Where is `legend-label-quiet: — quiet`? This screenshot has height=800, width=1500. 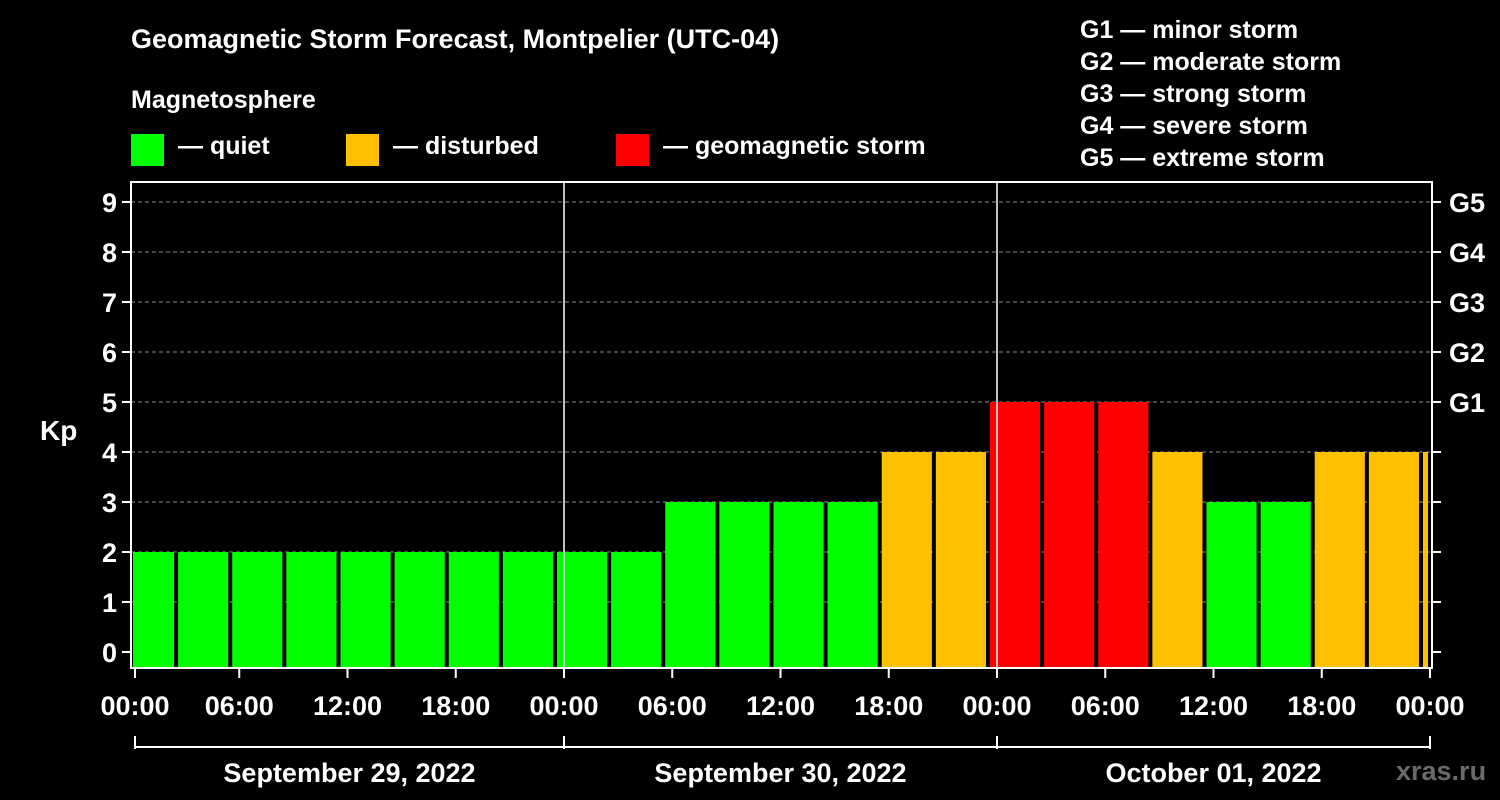 legend-label-quiet: — quiet is located at coordinates (224, 146).